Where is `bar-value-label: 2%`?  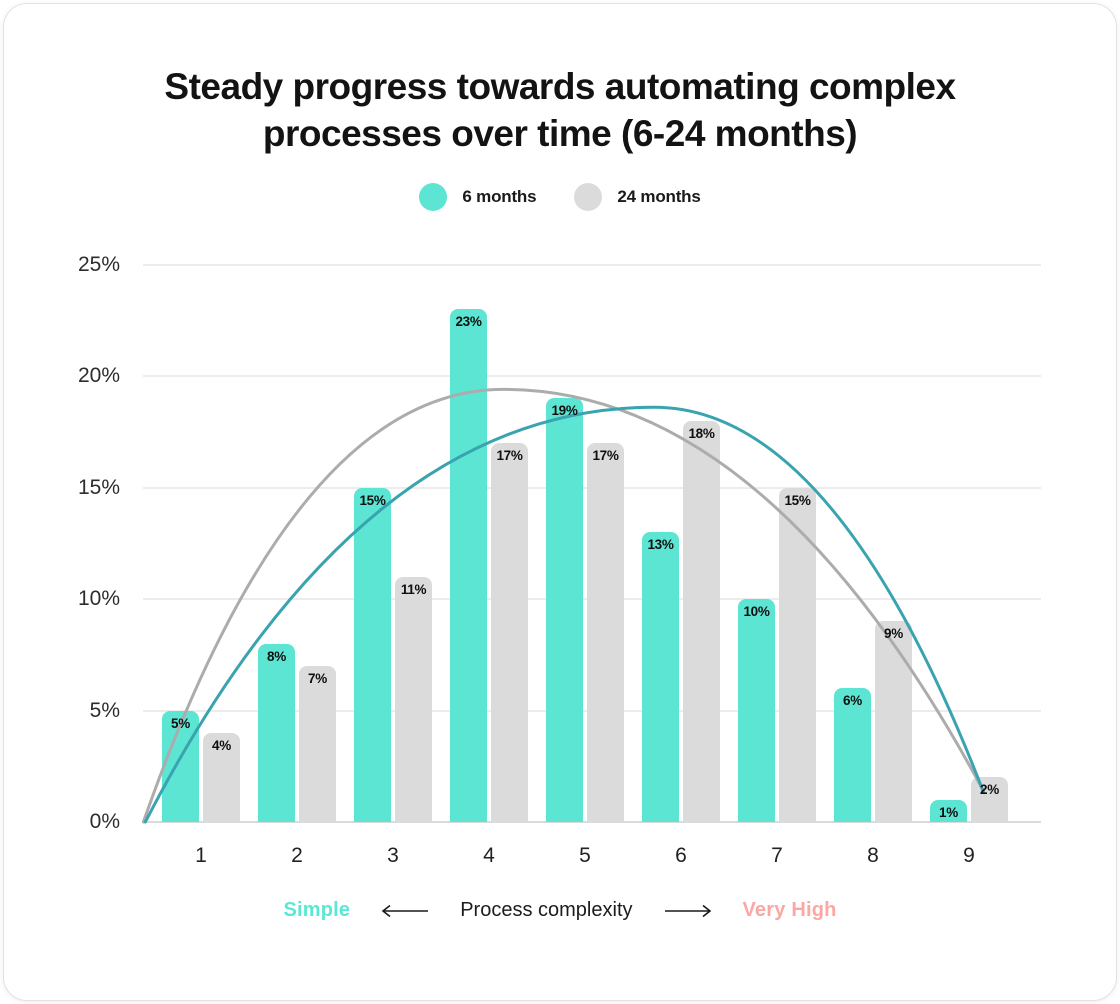 bar-value-label: 2% is located at coordinates (989, 790).